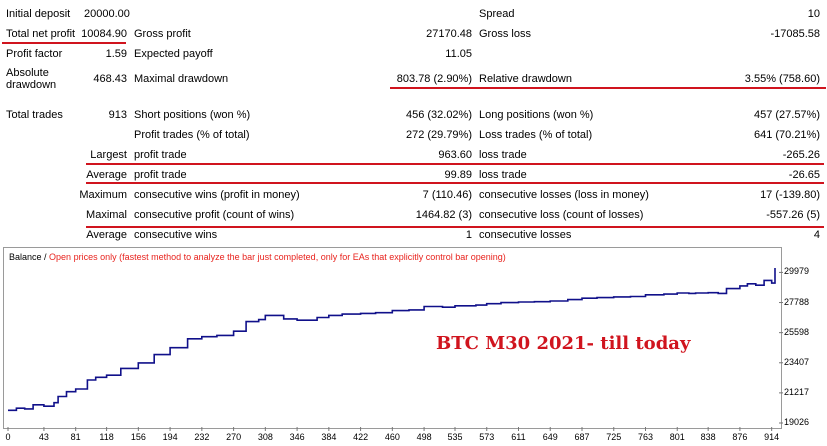  What do you see at coordinates (107, 14) in the screenshot?
I see `initial-deposit-value: 20000.00` at bounding box center [107, 14].